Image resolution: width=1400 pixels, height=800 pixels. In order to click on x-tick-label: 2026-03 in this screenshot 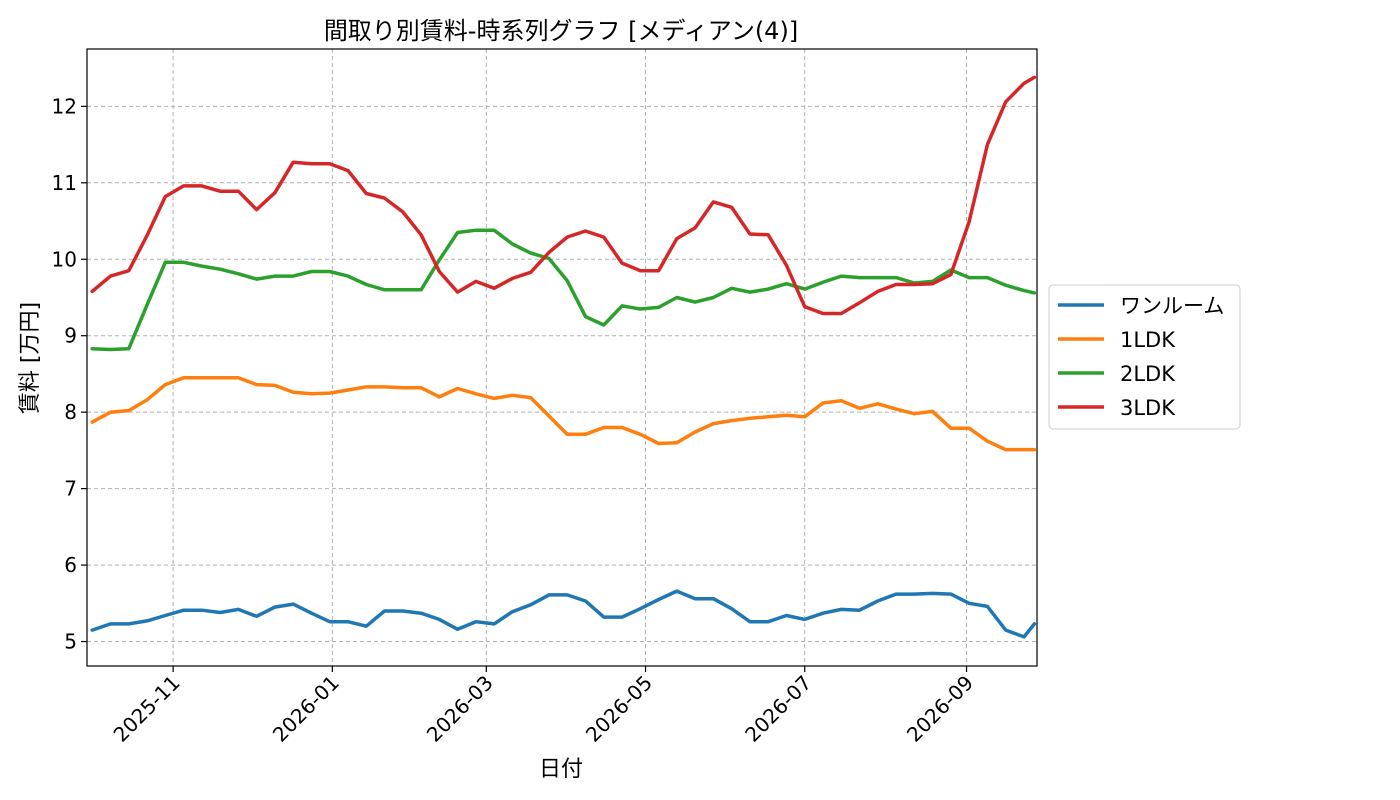, I will do `click(460, 709)`.